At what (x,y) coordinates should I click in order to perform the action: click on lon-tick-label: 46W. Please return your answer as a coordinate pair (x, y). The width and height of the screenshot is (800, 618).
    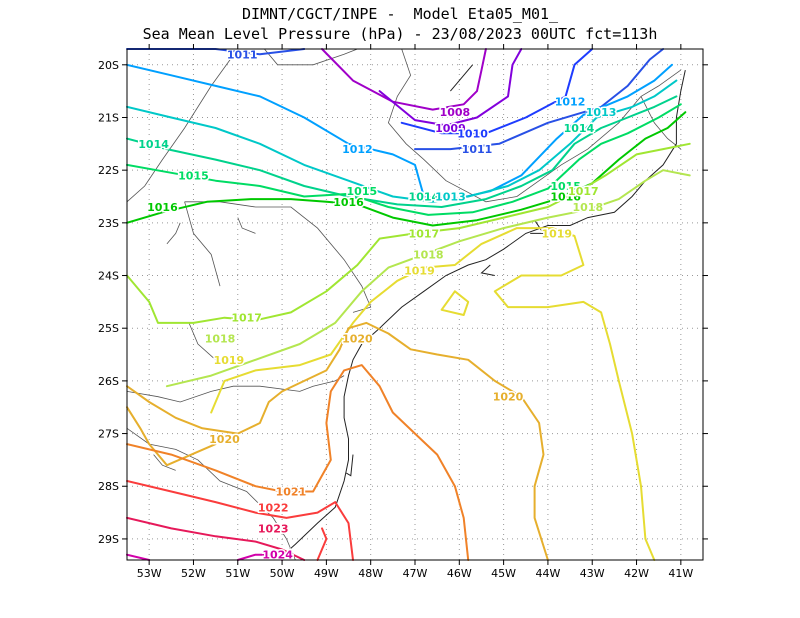
    Looking at the image, I should click on (459, 573).